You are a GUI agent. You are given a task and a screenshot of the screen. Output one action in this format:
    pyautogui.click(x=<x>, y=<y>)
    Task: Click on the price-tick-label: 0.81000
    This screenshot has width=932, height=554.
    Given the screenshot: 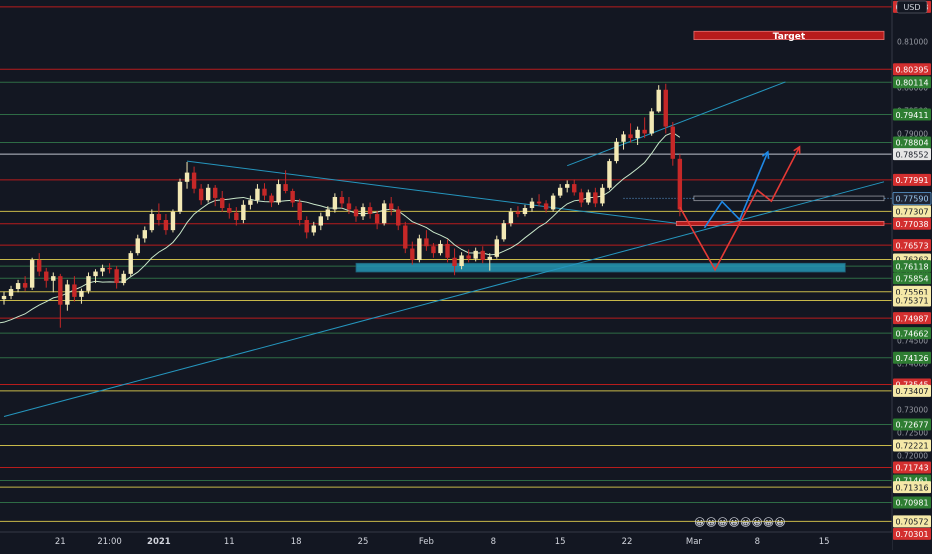 What is the action you would take?
    pyautogui.click(x=912, y=41)
    